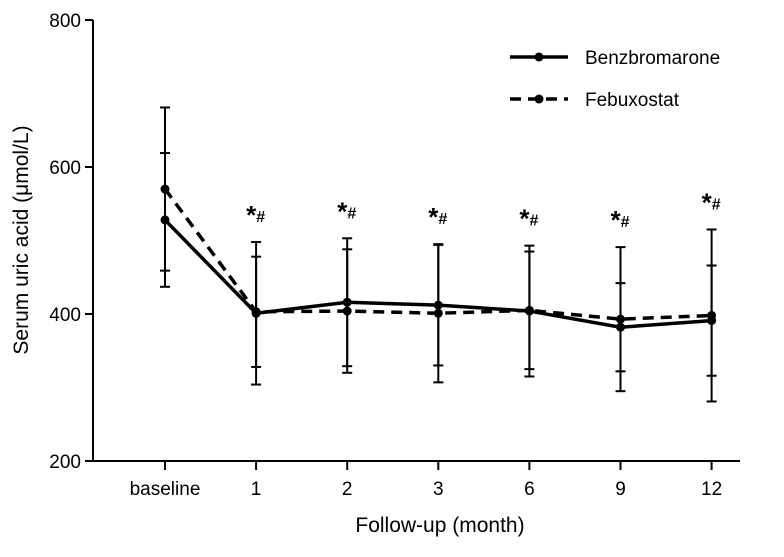 This screenshot has width=784, height=557. I want to click on y-tick-label: 800, so click(65, 21).